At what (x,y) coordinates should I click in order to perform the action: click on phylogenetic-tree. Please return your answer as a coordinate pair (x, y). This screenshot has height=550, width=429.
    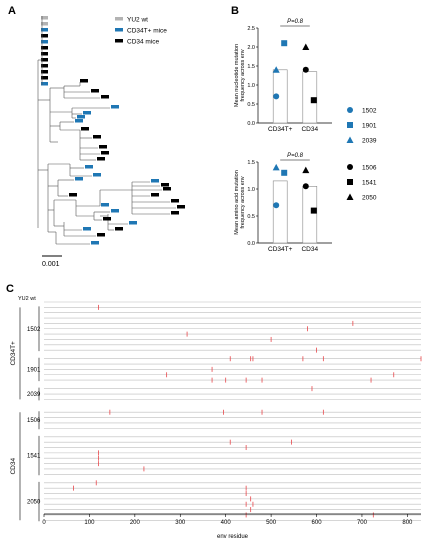
    Looking at the image, I should click on (111, 130).